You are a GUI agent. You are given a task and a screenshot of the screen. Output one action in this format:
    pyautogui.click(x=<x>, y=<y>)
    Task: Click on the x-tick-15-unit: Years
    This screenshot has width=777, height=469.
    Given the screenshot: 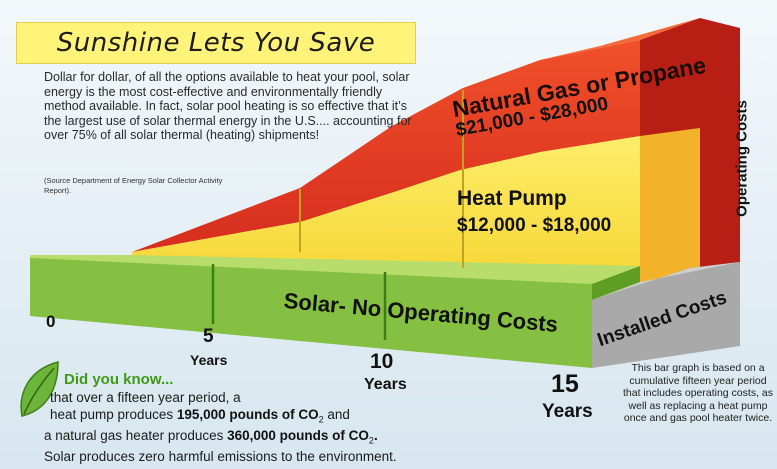 What is the action you would take?
    pyautogui.click(x=567, y=411)
    